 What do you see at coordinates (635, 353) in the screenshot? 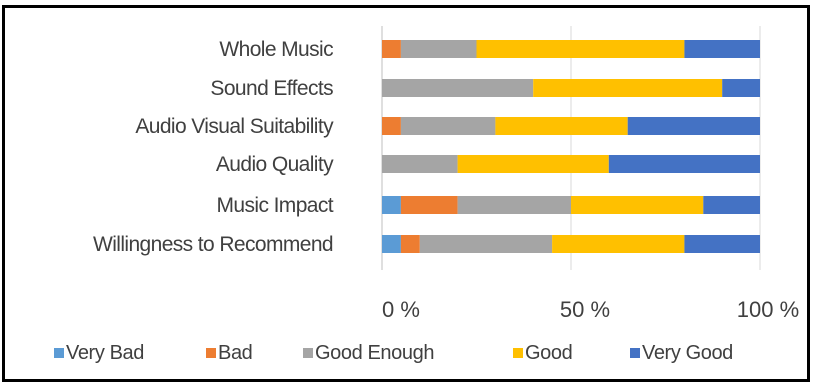
I see `legend-swatch-very-good` at bounding box center [635, 353].